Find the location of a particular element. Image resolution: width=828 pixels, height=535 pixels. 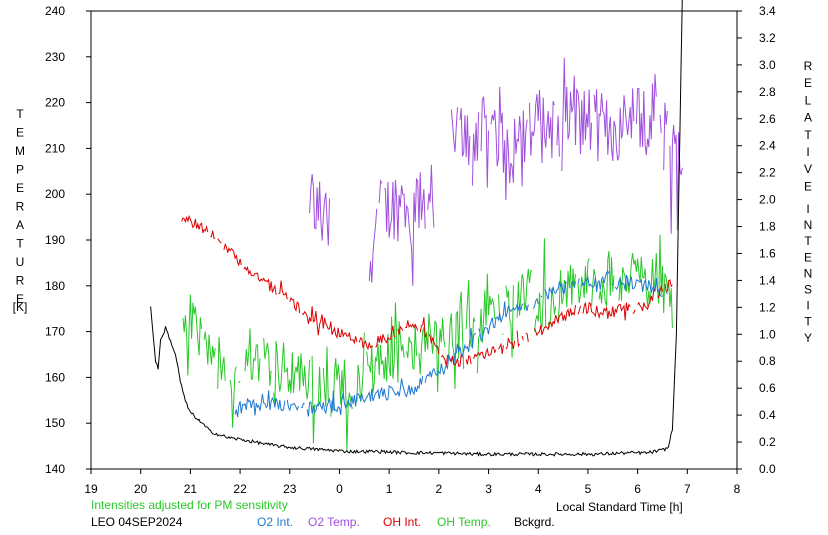

right-tick-label: 0.2 is located at coordinates (767, 442).